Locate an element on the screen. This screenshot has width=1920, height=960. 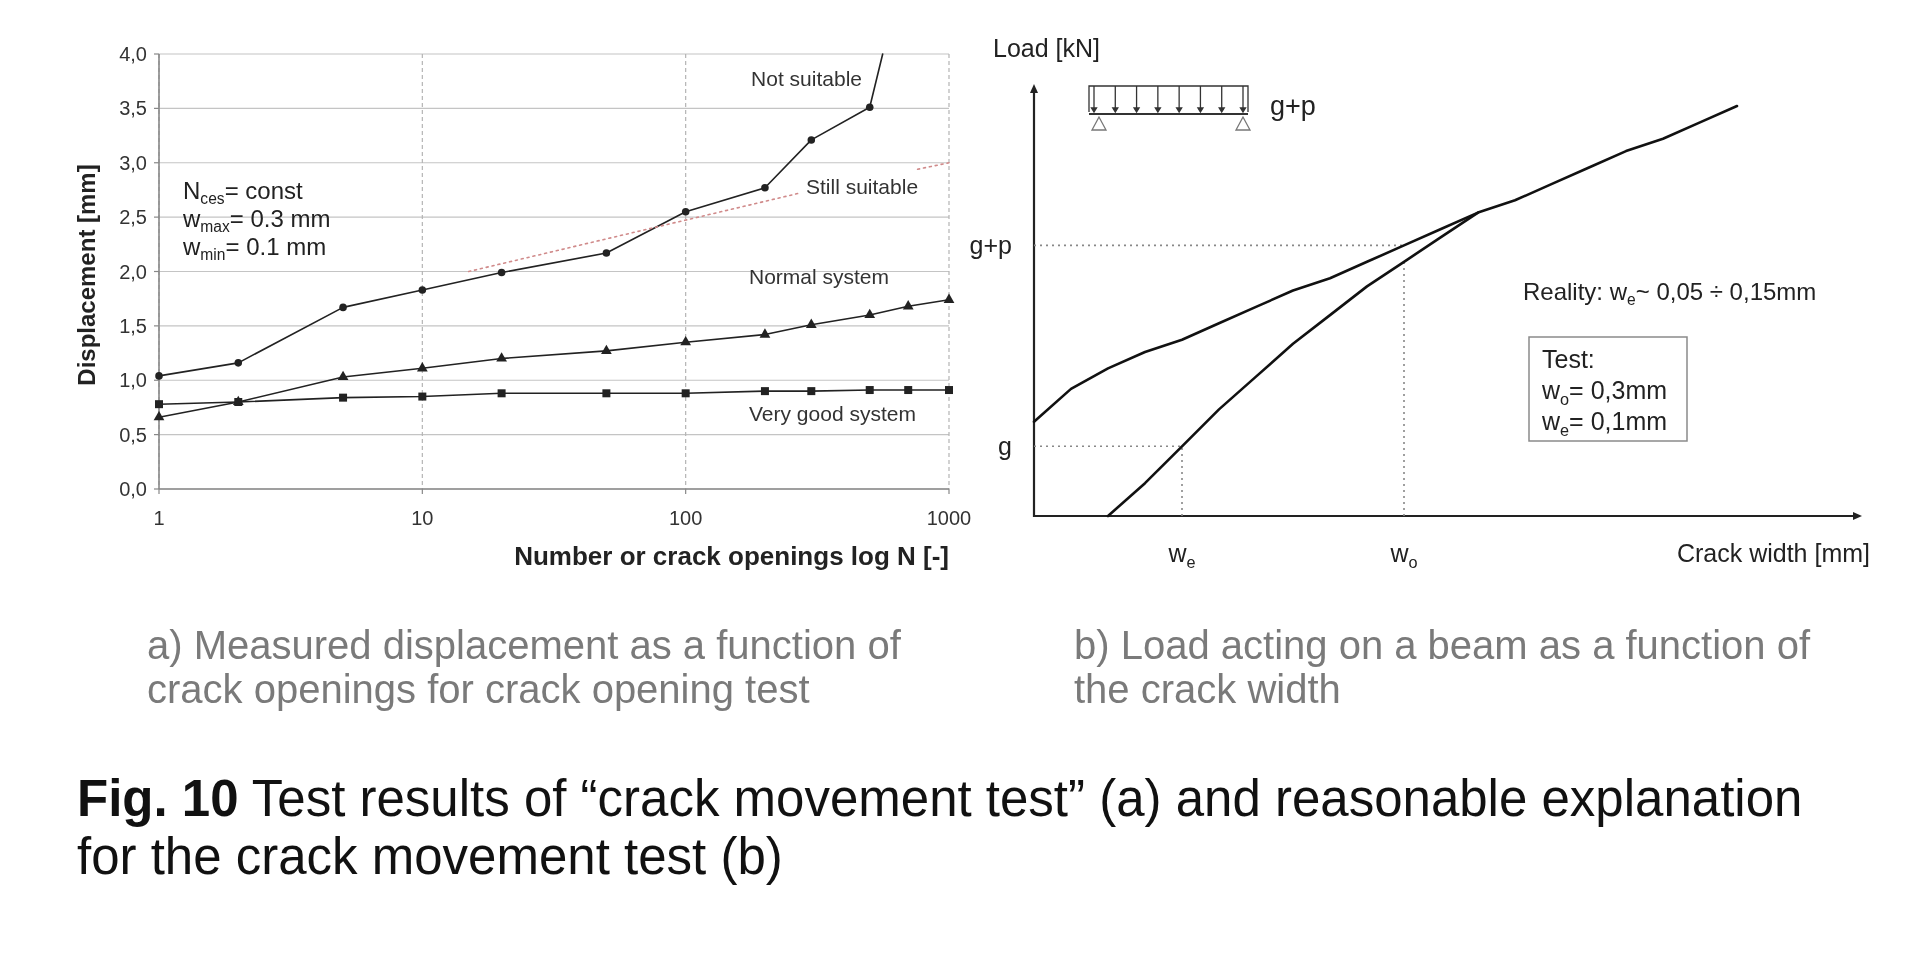
annotation: Test: is located at coordinates (1568, 359).